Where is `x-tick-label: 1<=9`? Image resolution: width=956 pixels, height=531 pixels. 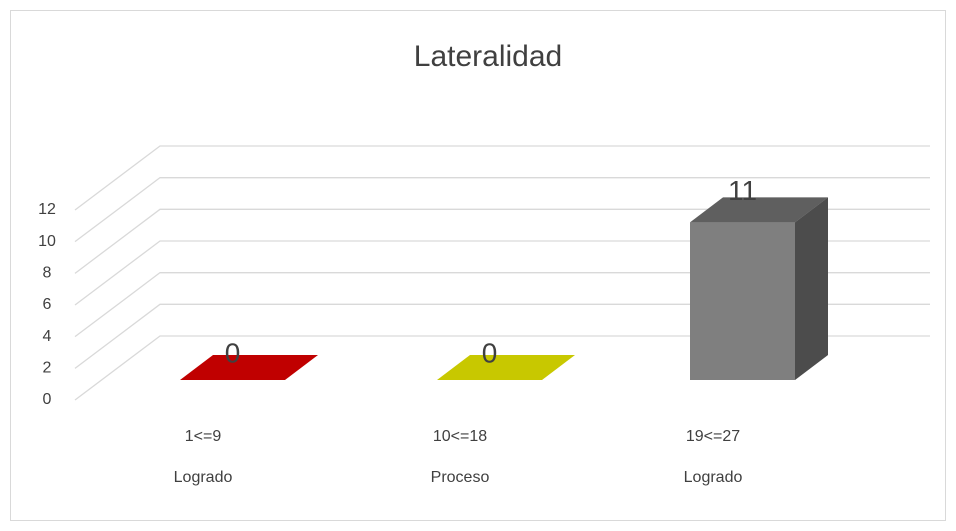
x-tick-label: 1<=9 is located at coordinates (203, 436).